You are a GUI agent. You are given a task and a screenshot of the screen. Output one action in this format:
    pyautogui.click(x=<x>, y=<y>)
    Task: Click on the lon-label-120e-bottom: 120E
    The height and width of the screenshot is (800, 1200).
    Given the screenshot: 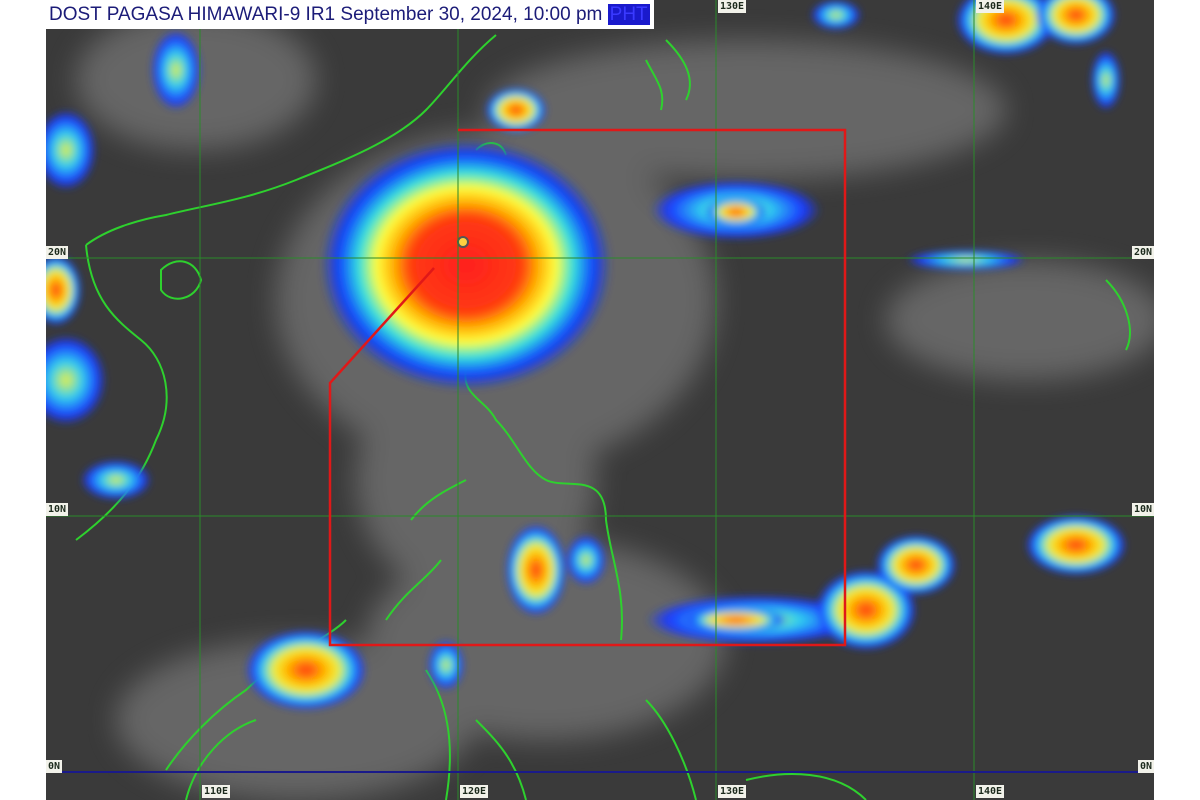 What is the action you would take?
    pyautogui.click(x=474, y=791)
    